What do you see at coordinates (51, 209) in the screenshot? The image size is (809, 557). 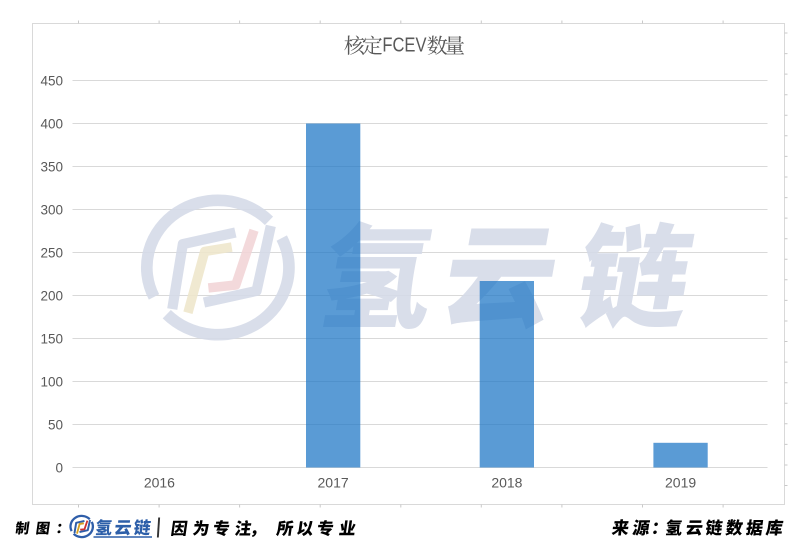 I see `svg-text: 300` at bounding box center [51, 209].